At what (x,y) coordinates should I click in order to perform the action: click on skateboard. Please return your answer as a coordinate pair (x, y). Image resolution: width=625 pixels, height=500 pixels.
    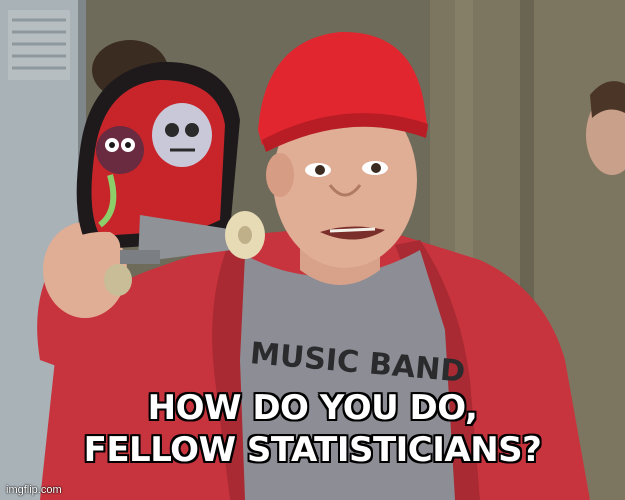
    Looking at the image, I should click on (170, 178).